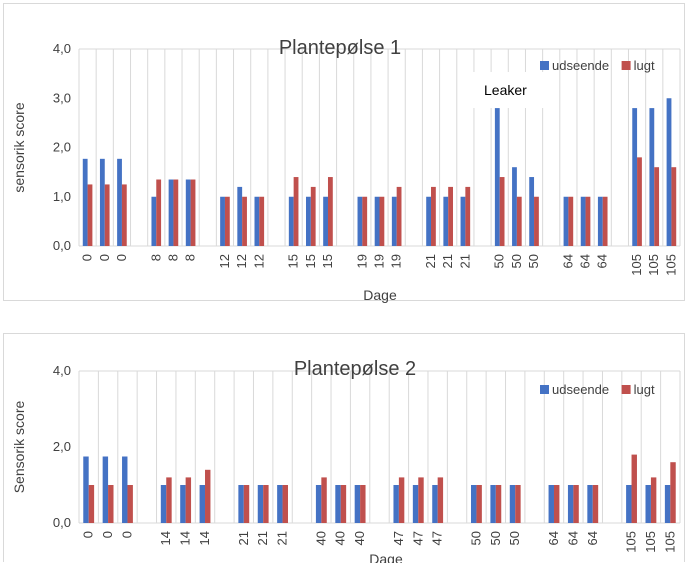  What do you see at coordinates (165, 538) in the screenshot?
I see `x-tick-label: 14` at bounding box center [165, 538].